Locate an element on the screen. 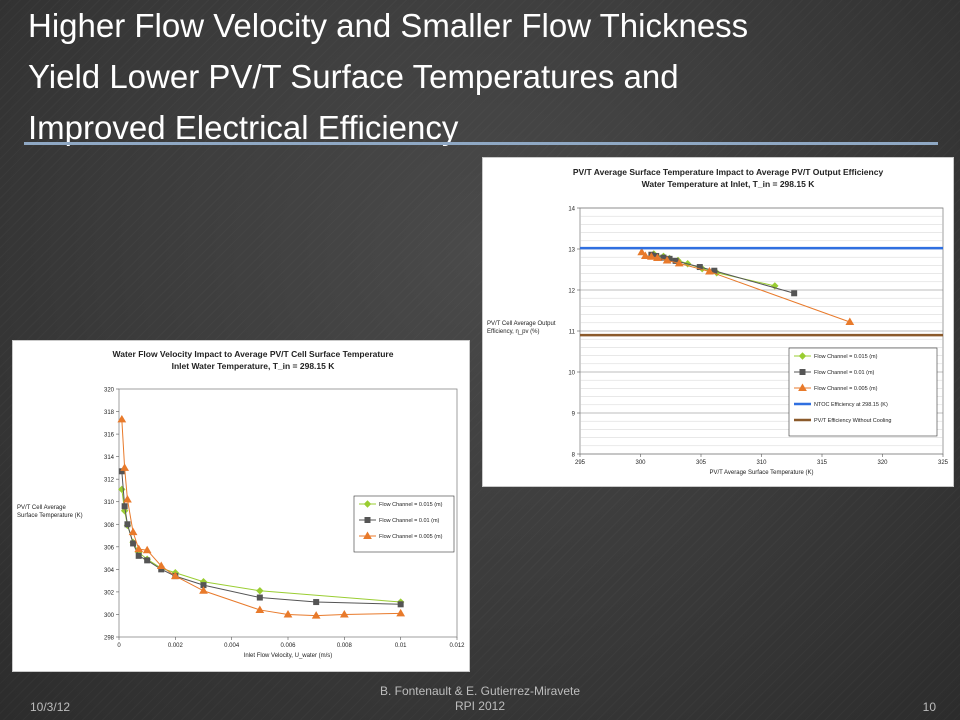 Image resolution: width=960 pixels, height=720 pixels. x-tick-label: 305 is located at coordinates (701, 463).